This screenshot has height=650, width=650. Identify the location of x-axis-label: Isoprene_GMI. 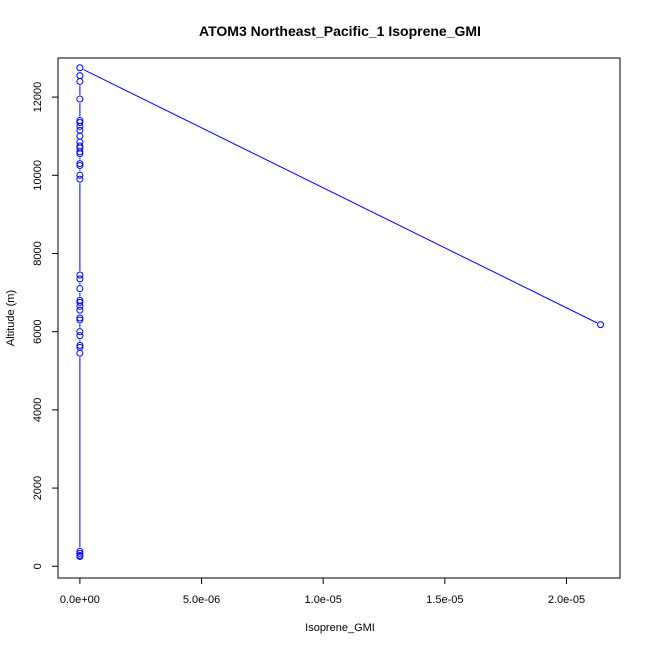
(340, 628).